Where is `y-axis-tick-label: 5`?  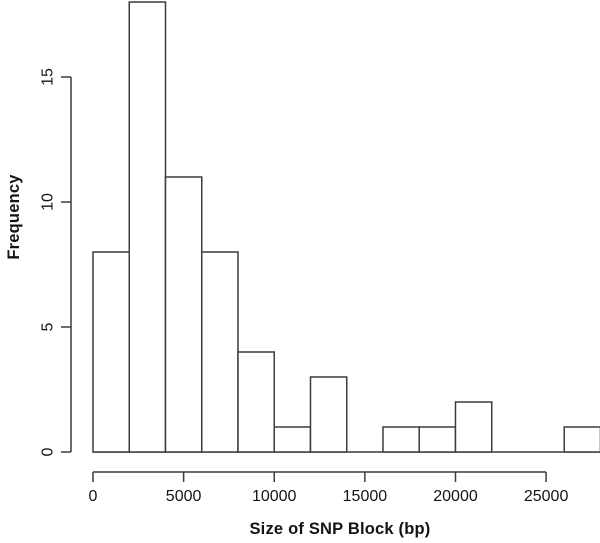
y-axis-tick-label: 5 is located at coordinates (48, 326).